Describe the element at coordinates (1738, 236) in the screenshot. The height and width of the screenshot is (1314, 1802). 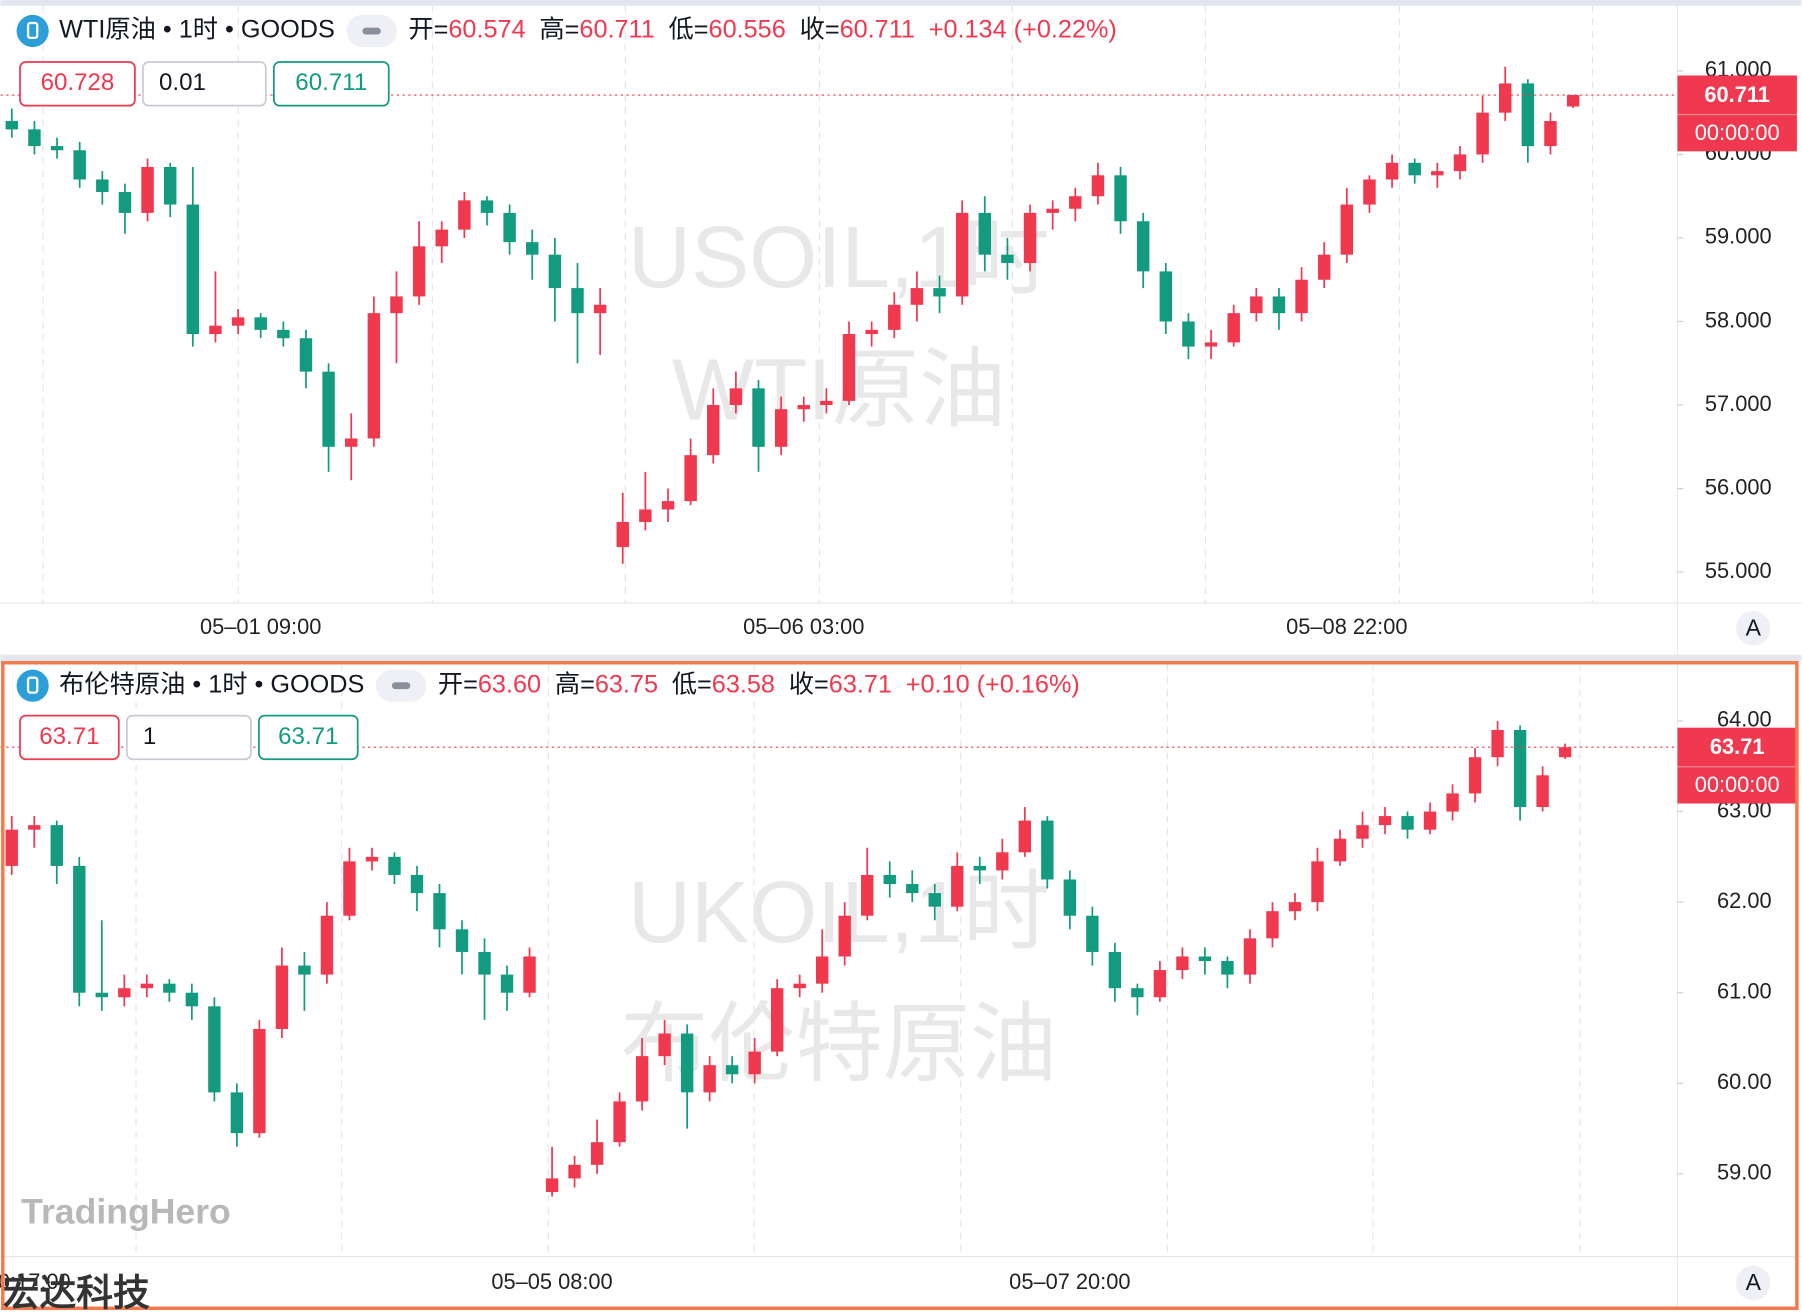
I see `y-tick-label: 59.000` at that location.